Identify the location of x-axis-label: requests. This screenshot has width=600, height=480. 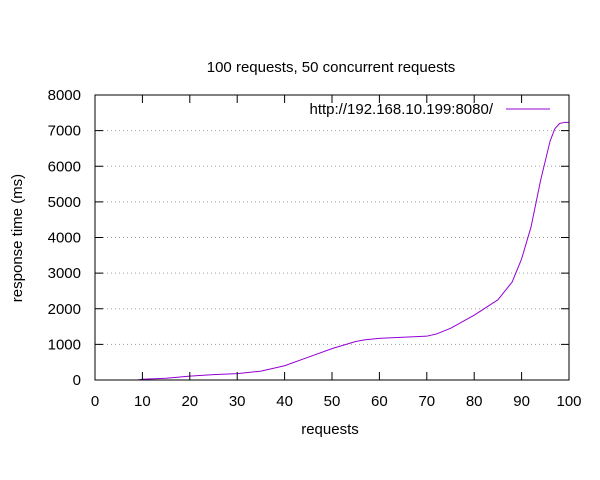
(330, 429).